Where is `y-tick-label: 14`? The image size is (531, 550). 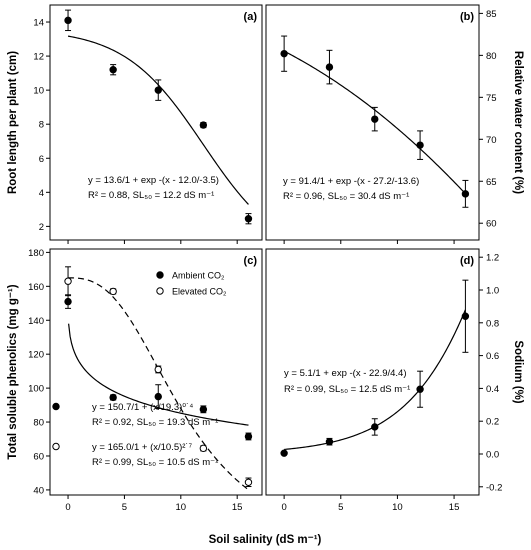
y-tick-label: 14 is located at coordinates (38, 23).